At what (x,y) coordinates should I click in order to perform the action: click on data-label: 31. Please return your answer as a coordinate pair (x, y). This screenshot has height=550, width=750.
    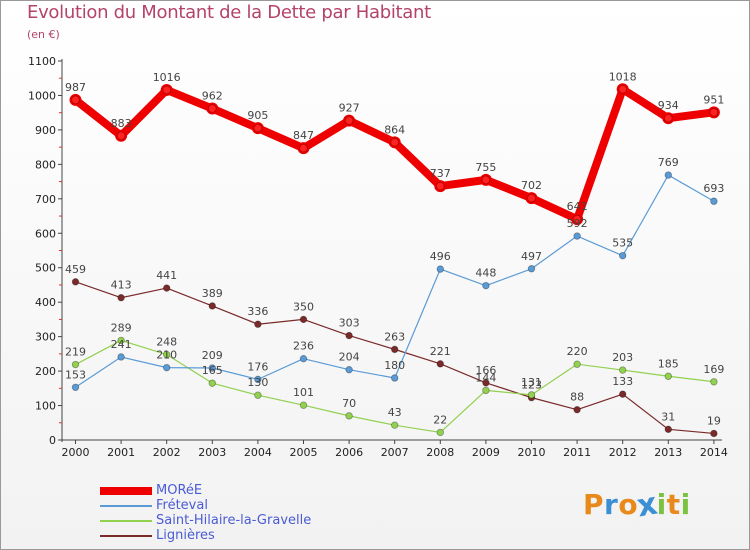
    Looking at the image, I should click on (668, 416).